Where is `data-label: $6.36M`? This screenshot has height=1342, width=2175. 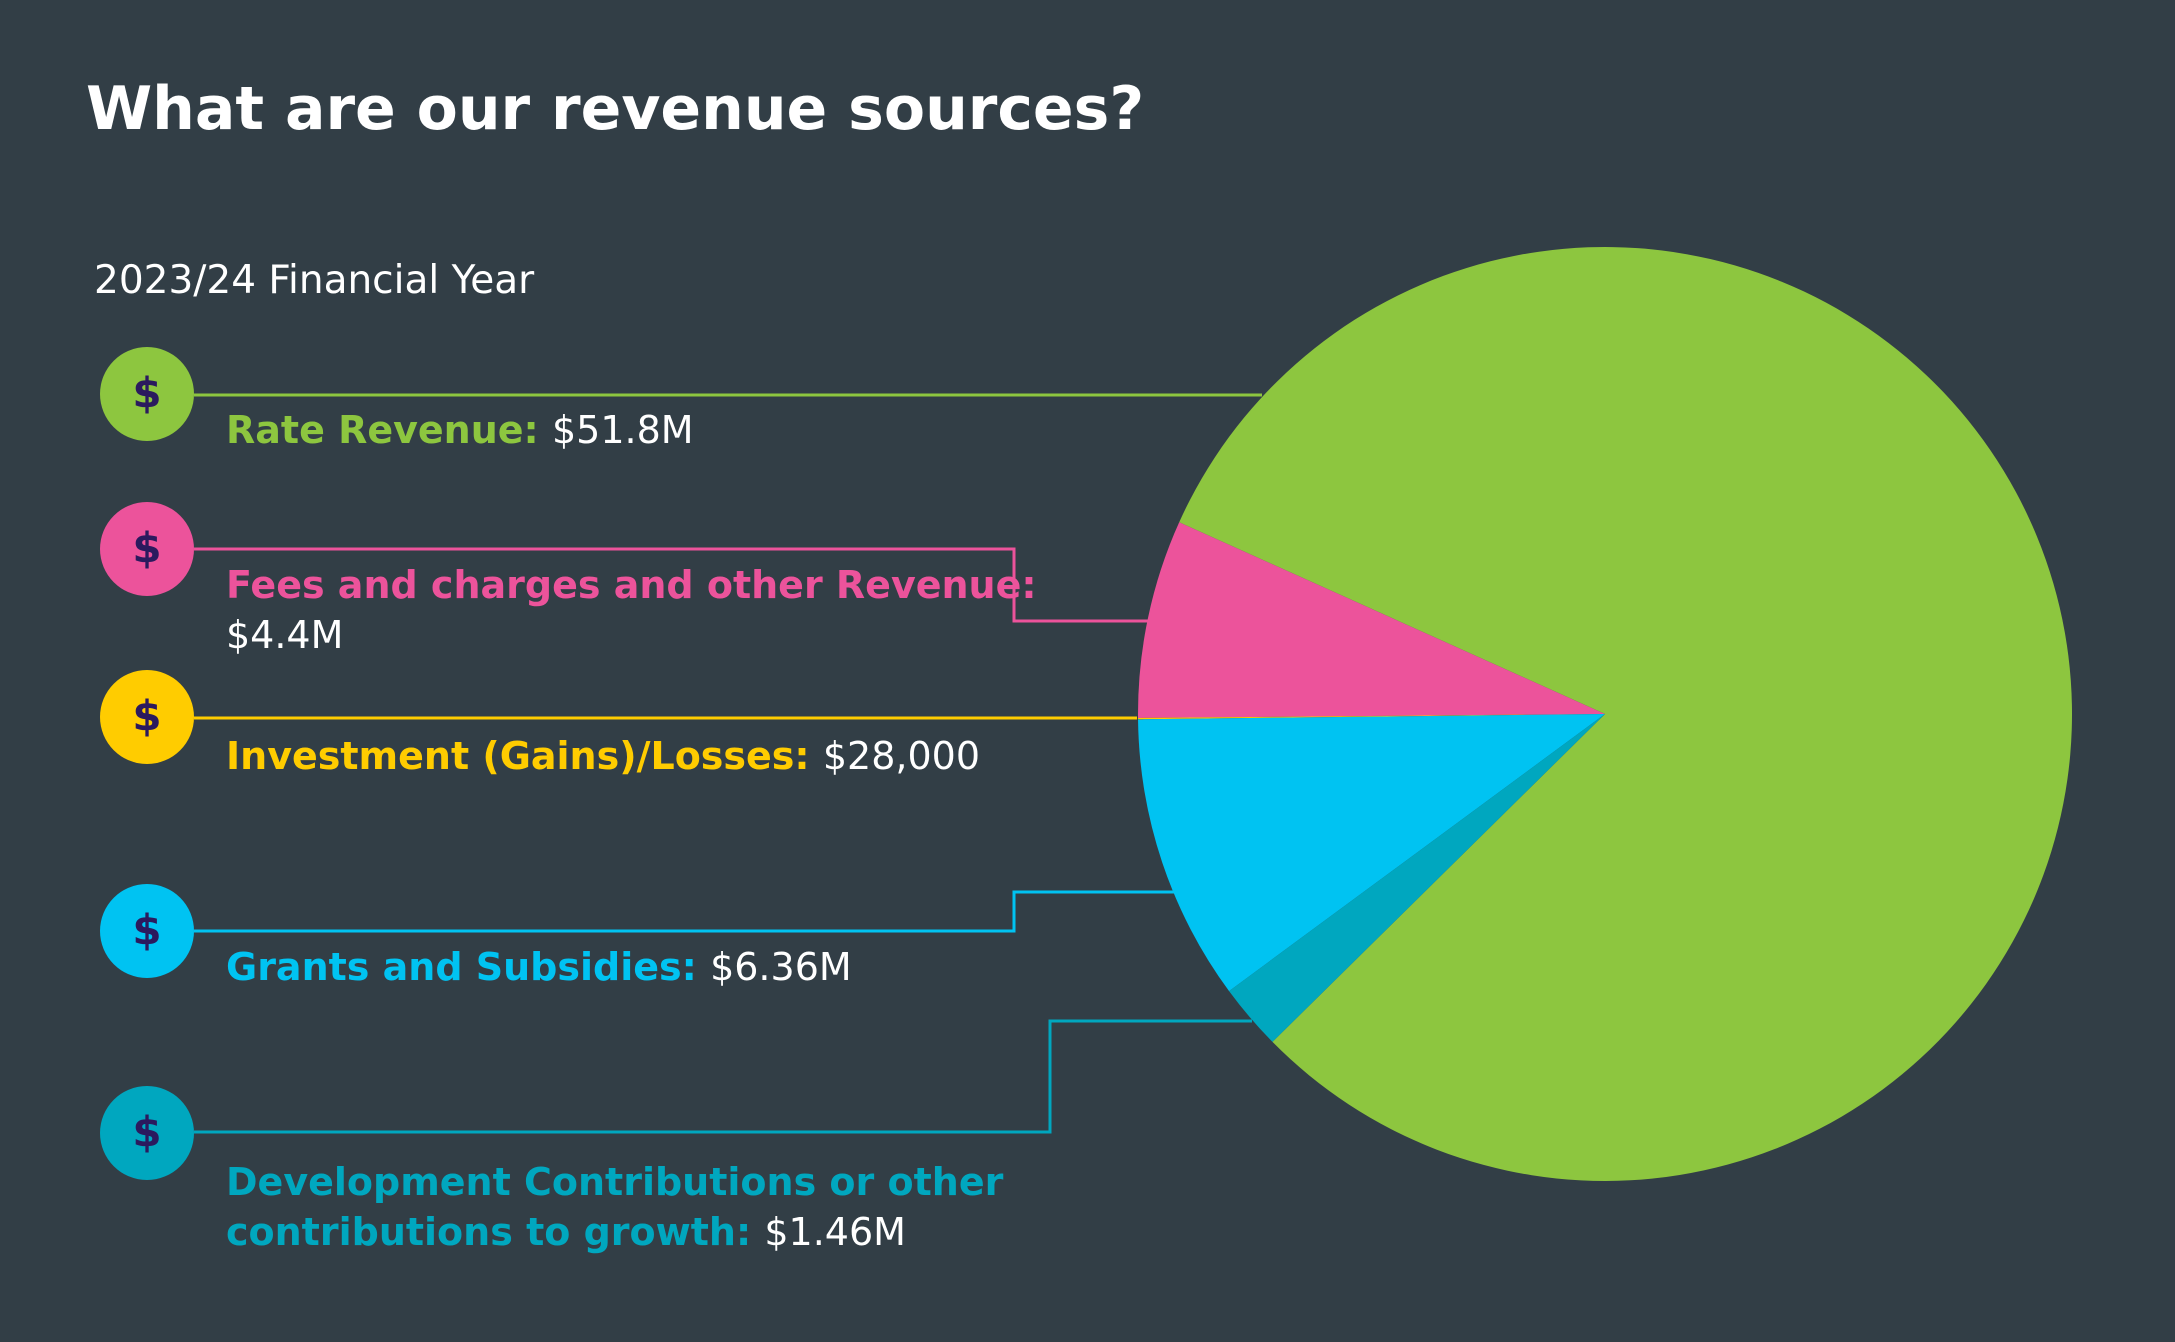 data-label: $6.36M is located at coordinates (781, 967).